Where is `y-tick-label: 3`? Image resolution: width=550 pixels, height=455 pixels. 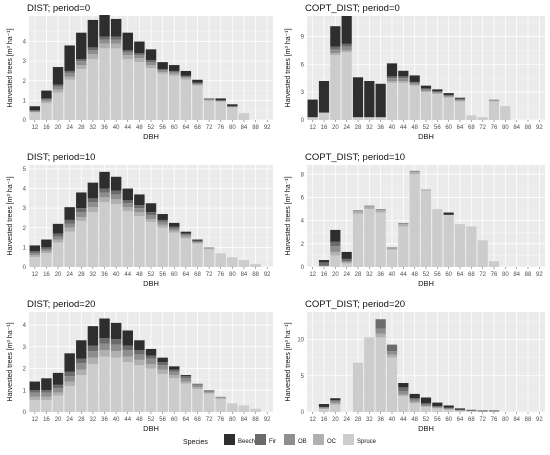
y-tick-label: 3 is located at coordinates (303, 93).